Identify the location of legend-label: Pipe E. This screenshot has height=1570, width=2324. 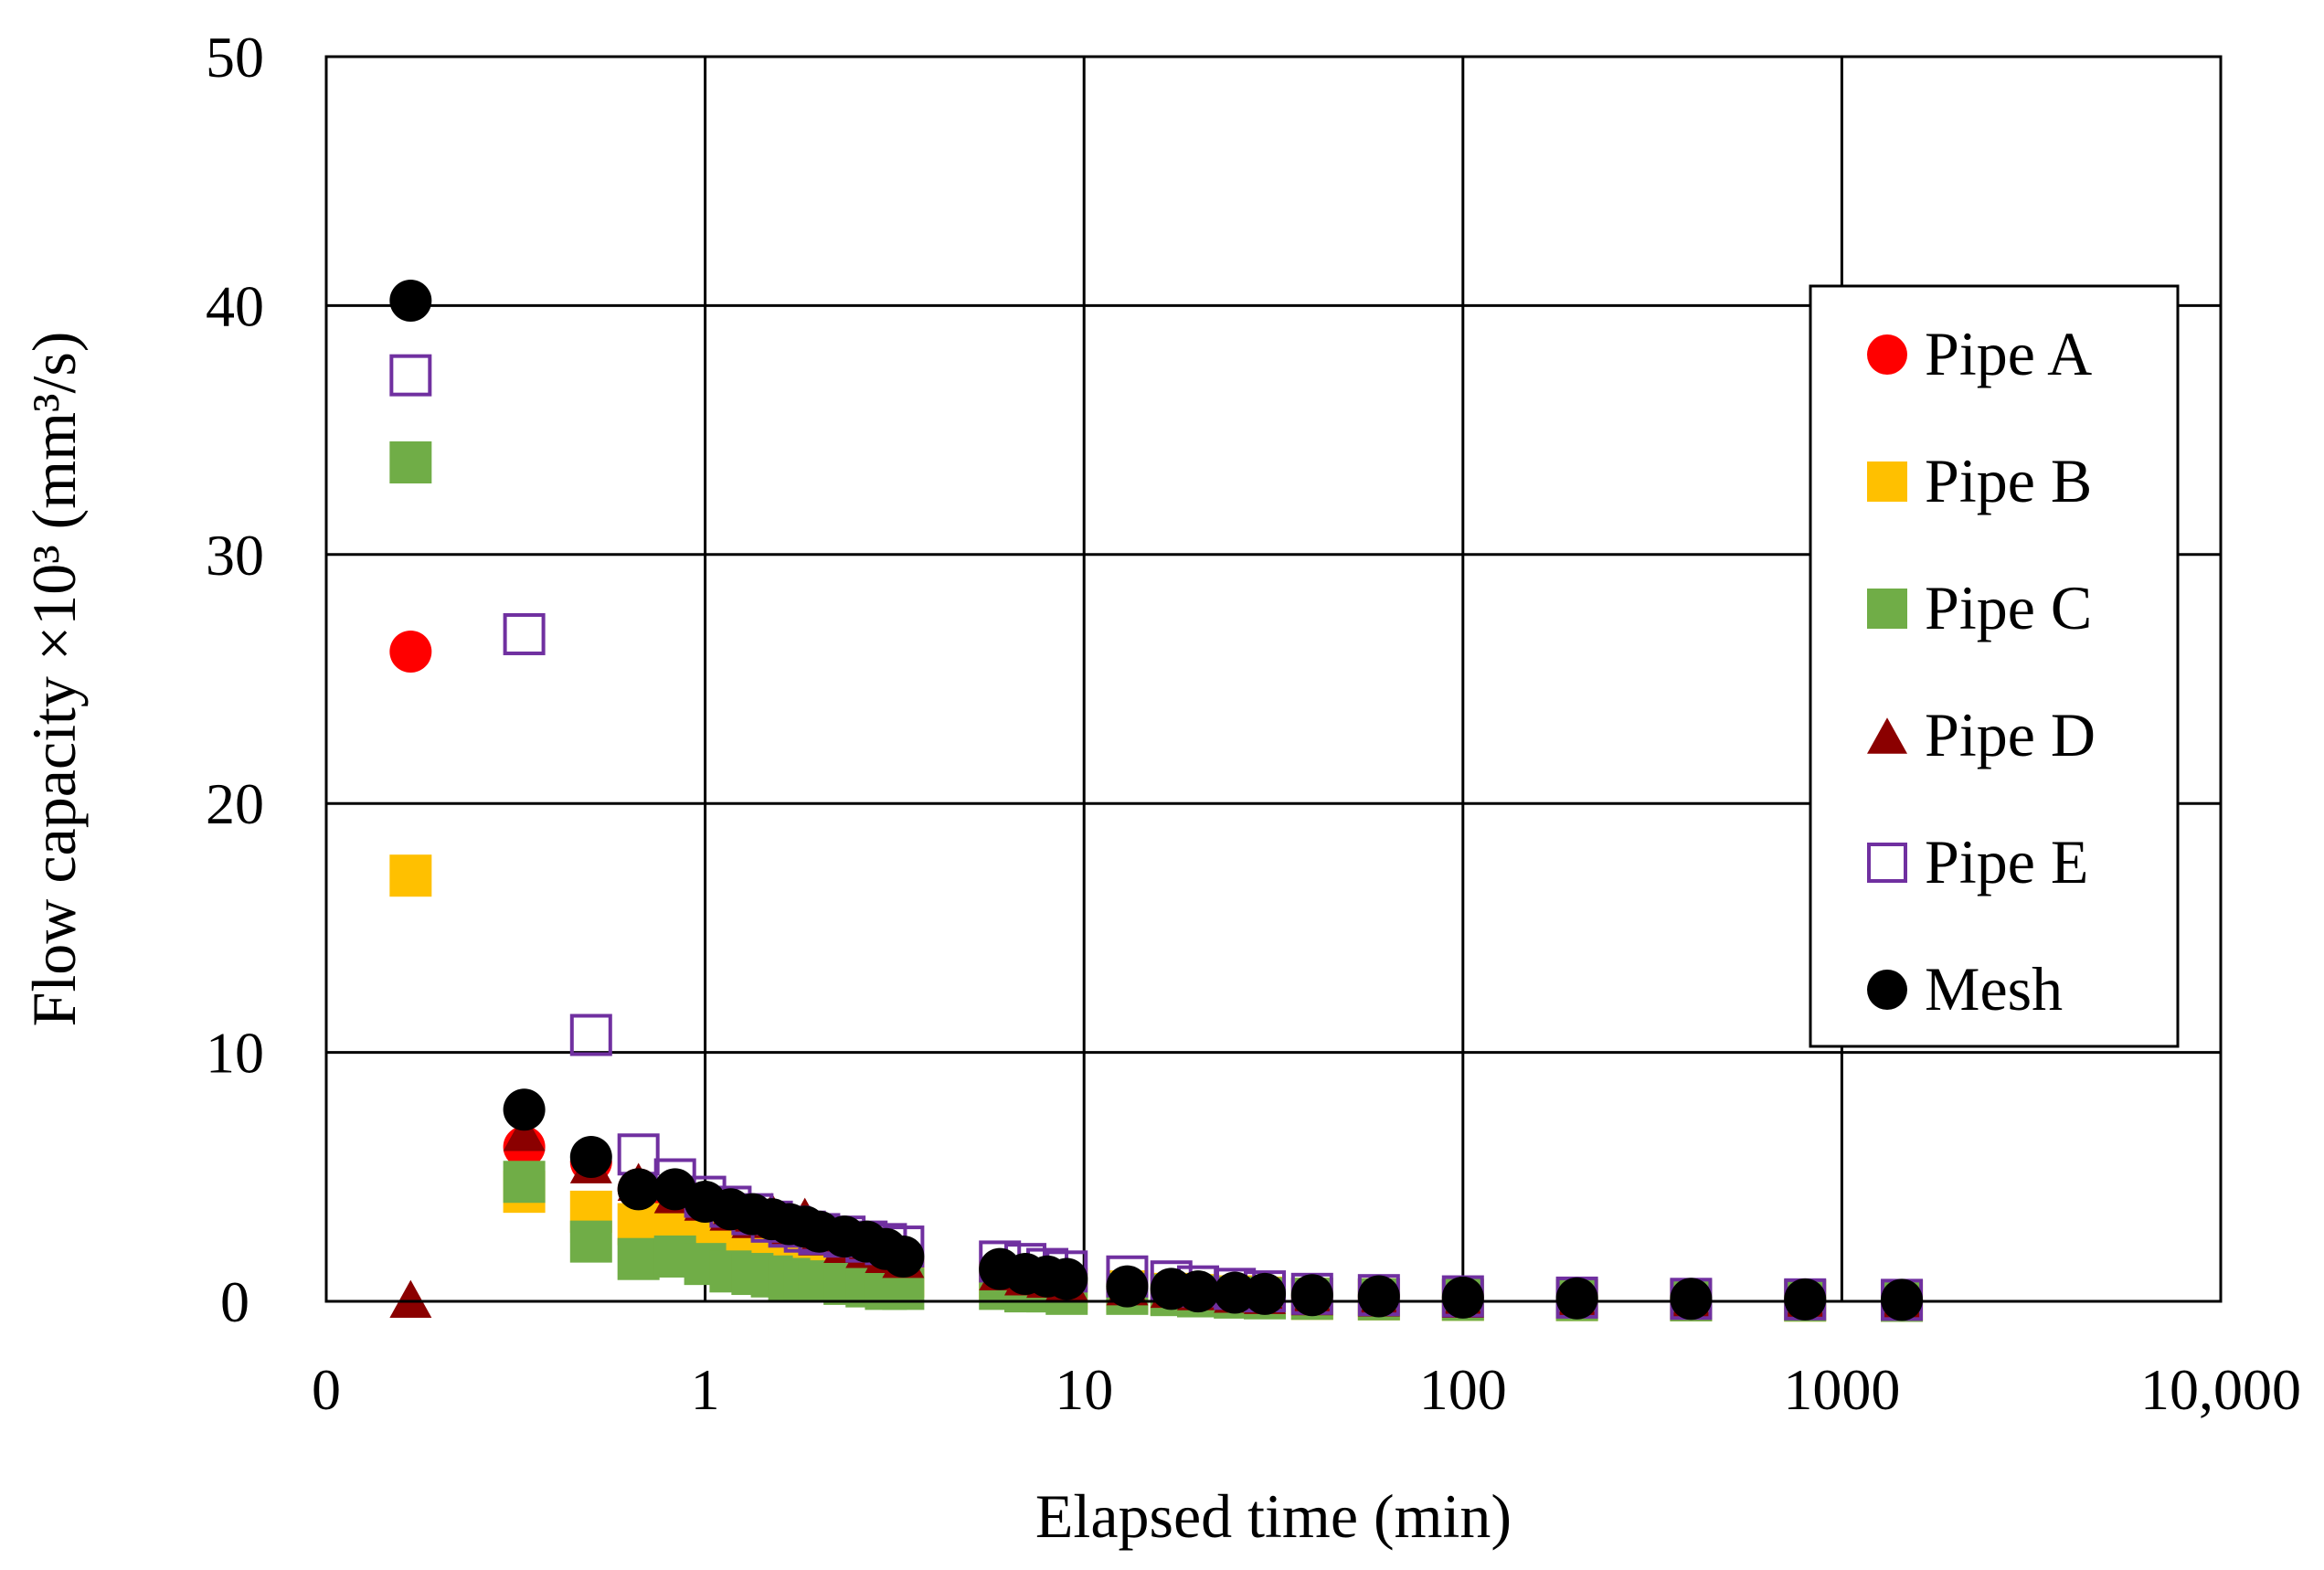
(2007, 862).